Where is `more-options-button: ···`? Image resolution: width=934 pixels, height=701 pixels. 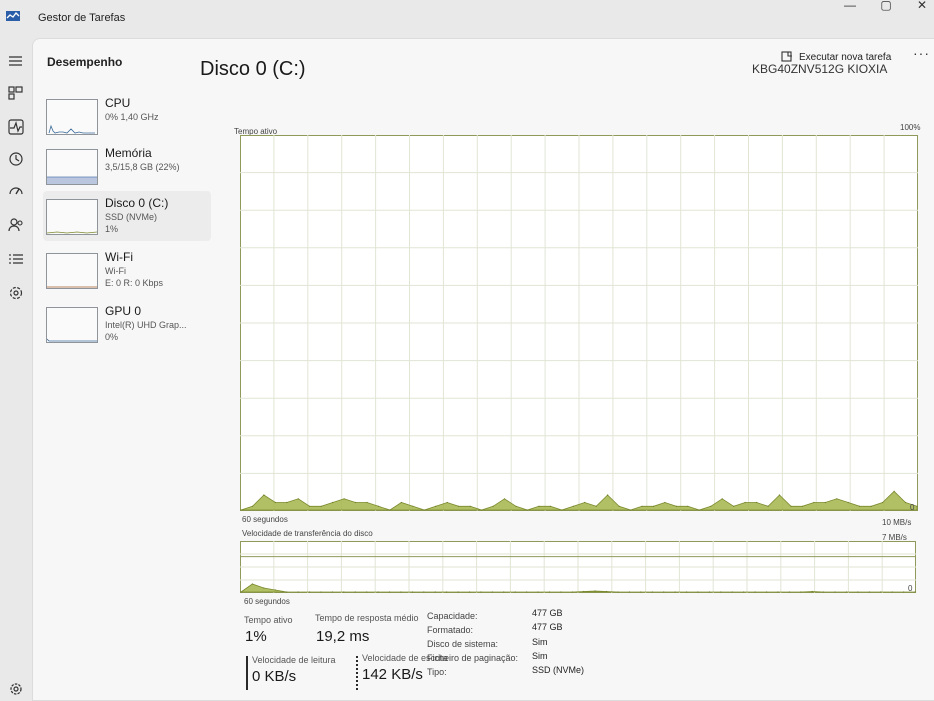
more-options-button: ··· is located at coordinates (921, 53).